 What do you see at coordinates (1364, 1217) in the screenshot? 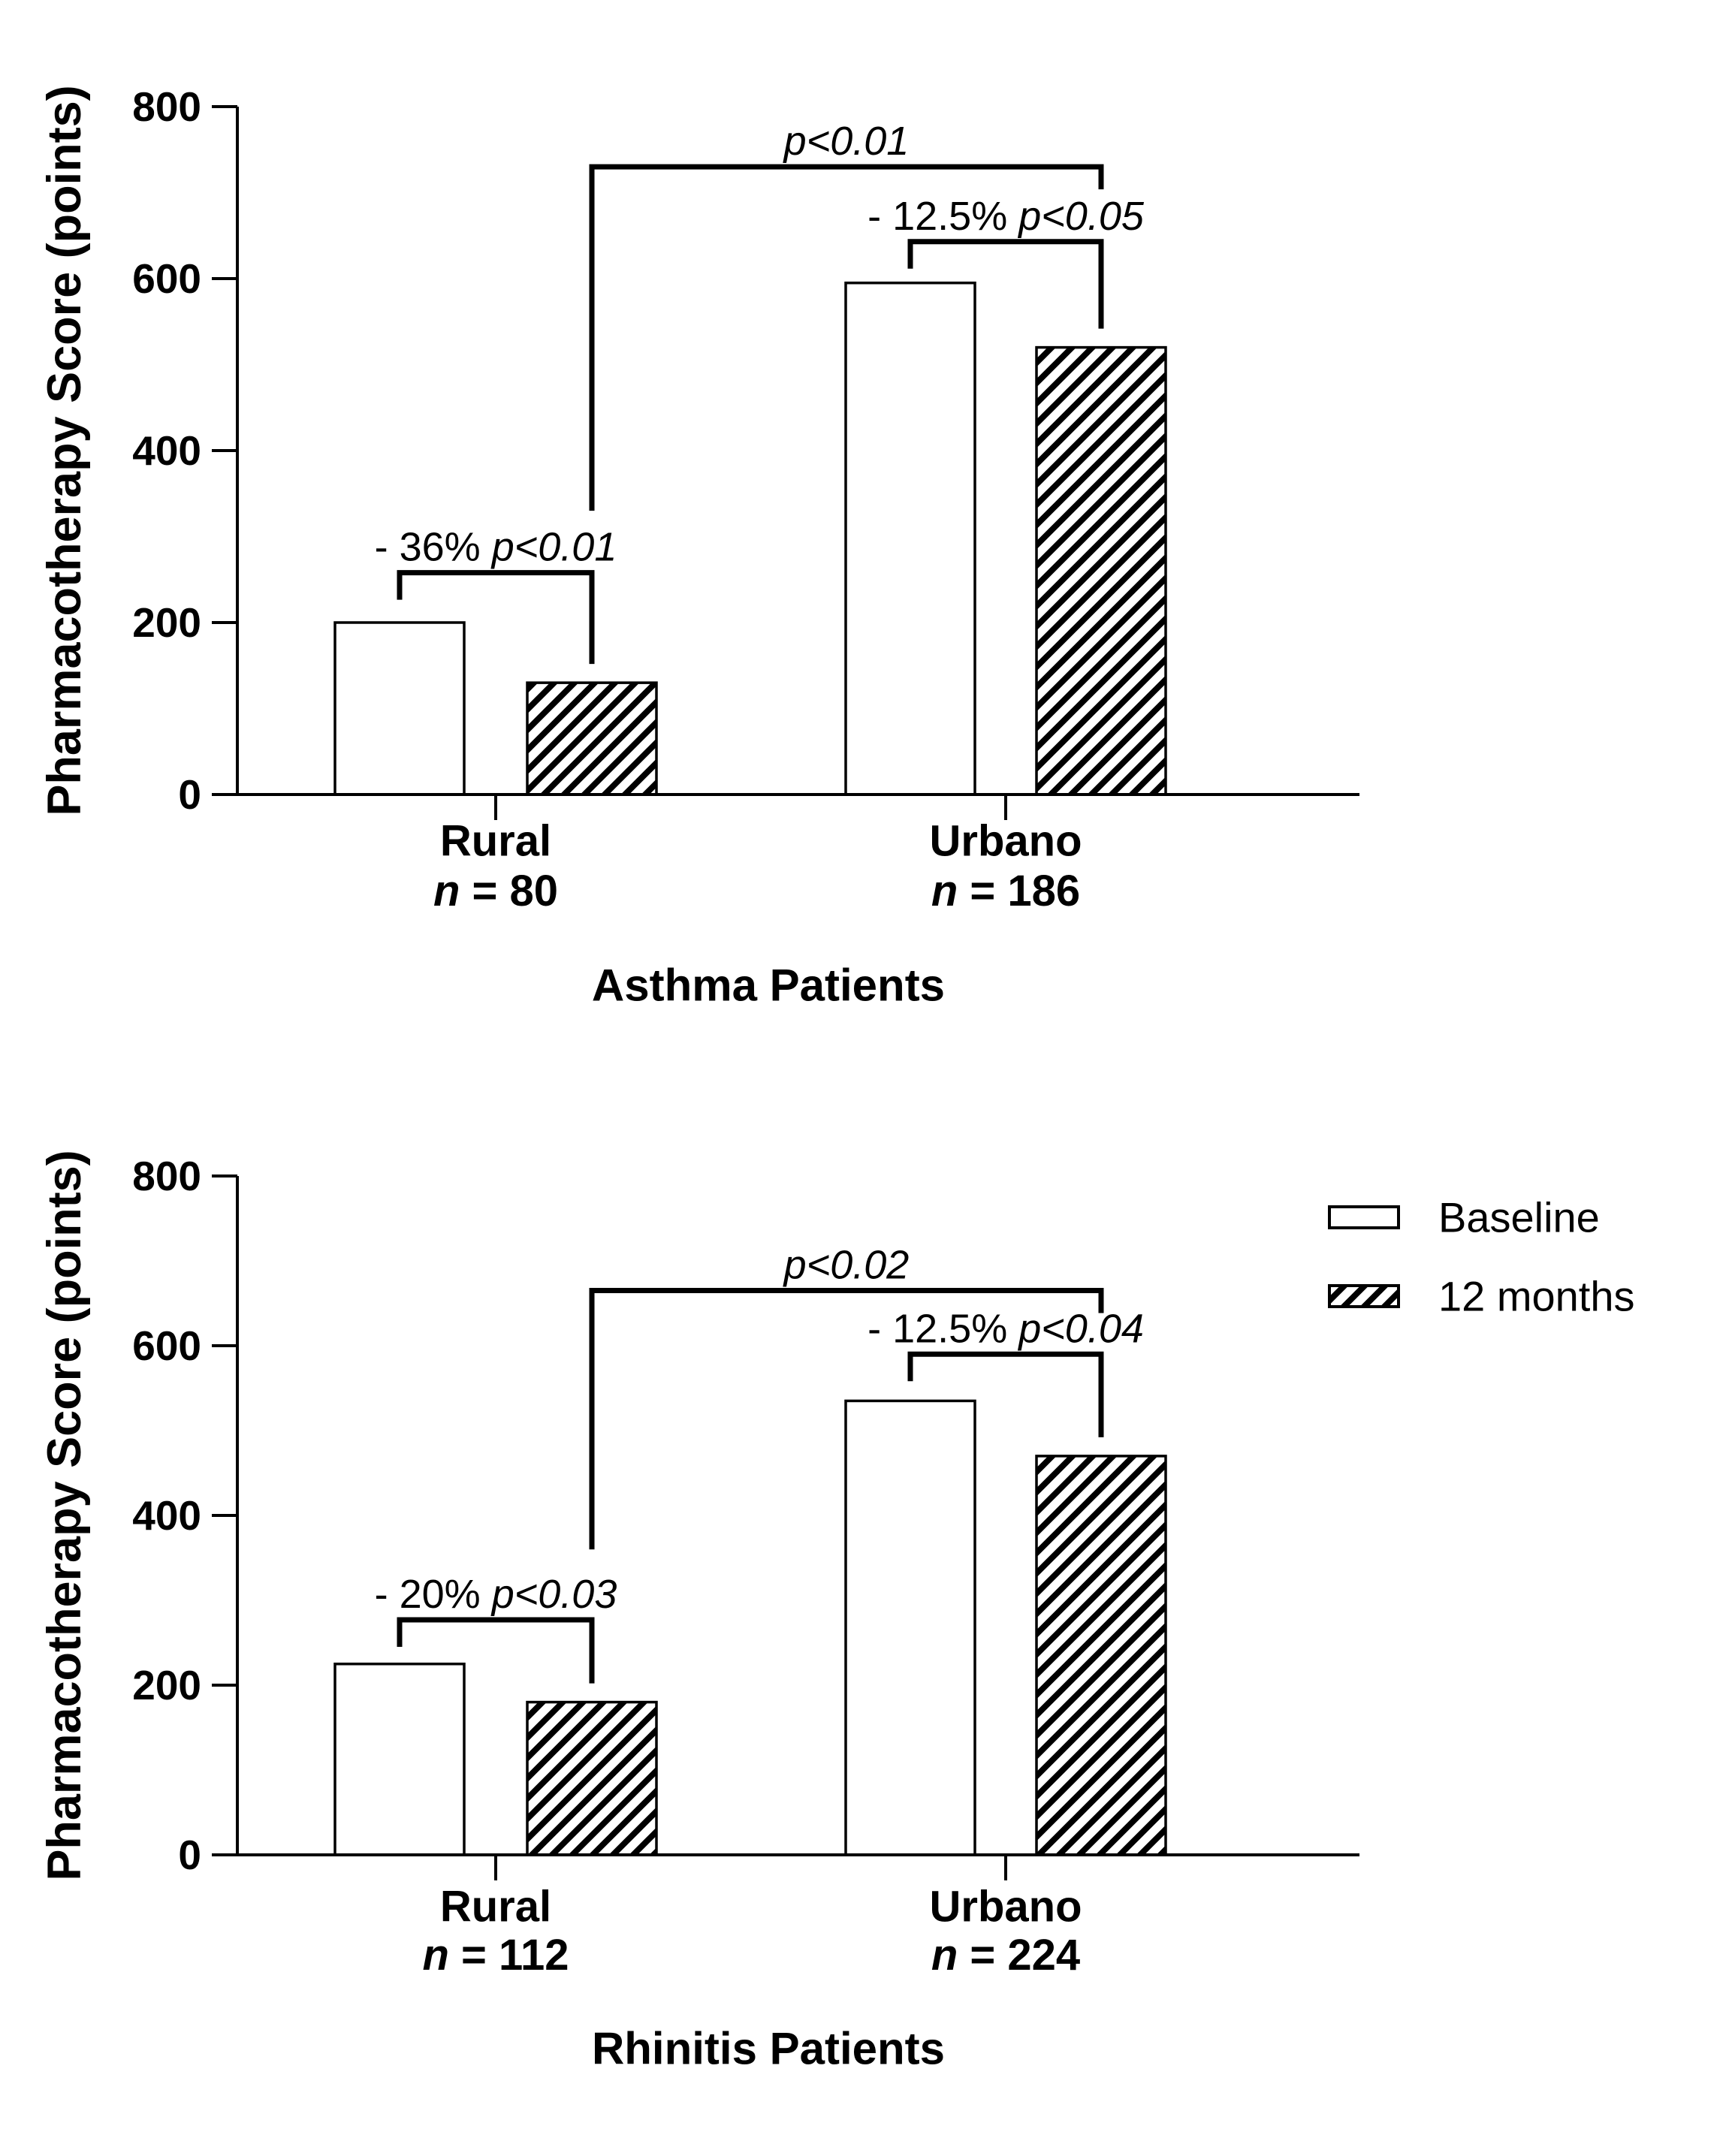
I see `legend-swatch-baseline` at bounding box center [1364, 1217].